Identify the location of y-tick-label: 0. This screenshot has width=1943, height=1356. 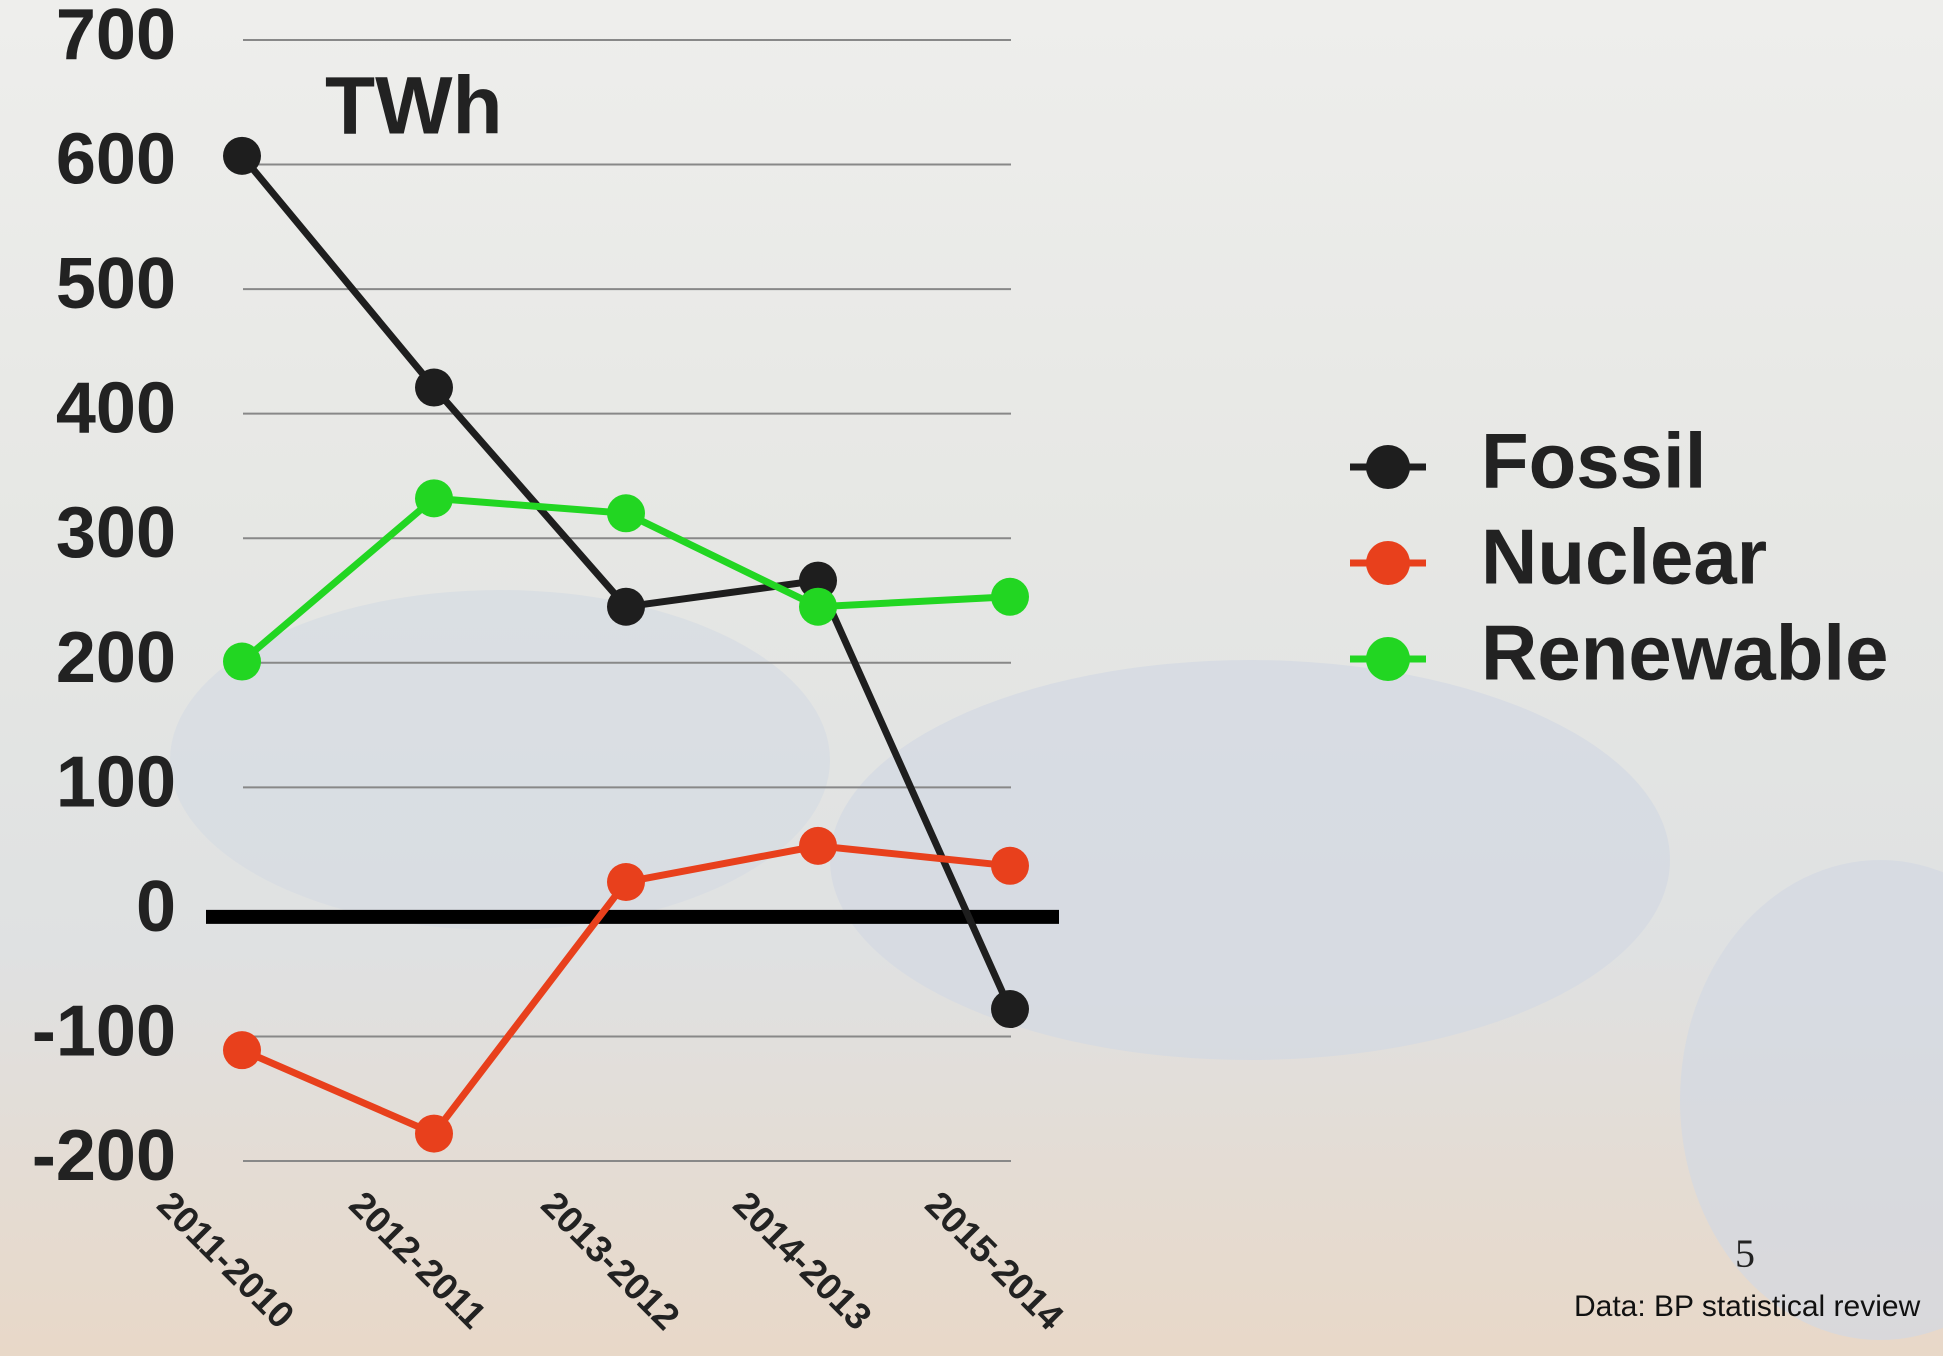
(156, 907).